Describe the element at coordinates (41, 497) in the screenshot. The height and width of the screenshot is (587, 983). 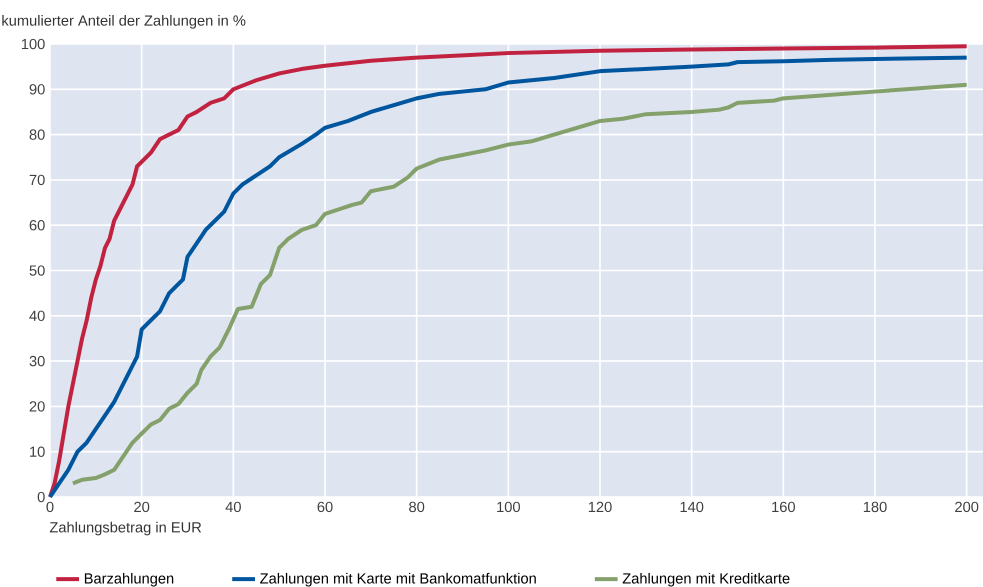
I see `y-tick-label: 0` at that location.